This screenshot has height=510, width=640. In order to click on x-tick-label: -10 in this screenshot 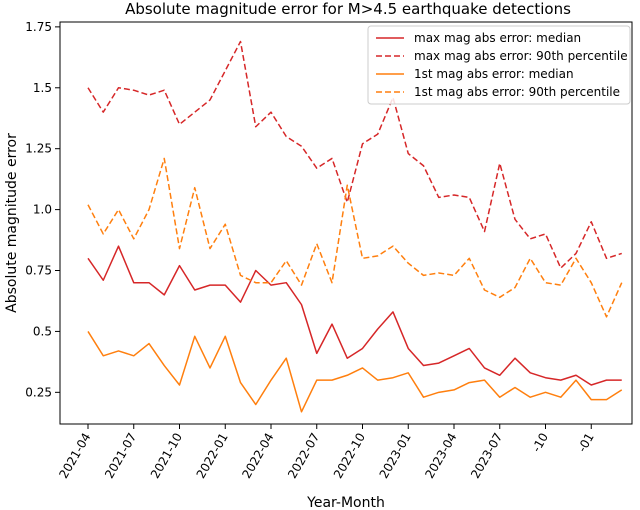, I will do `click(540, 443)`.